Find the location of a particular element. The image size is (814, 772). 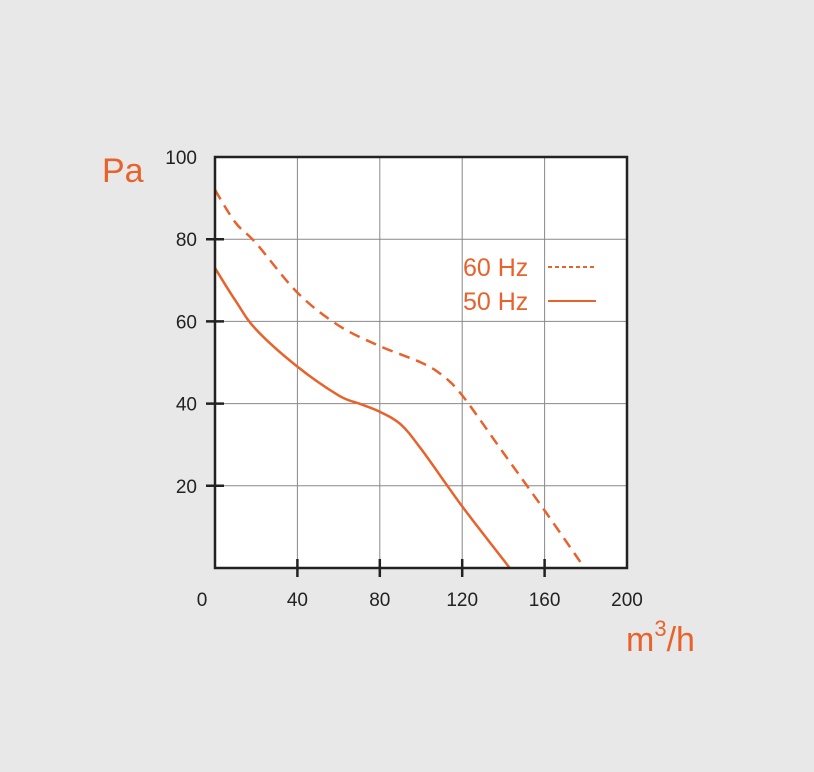

y-tick-label: 20 is located at coordinates (186, 487).